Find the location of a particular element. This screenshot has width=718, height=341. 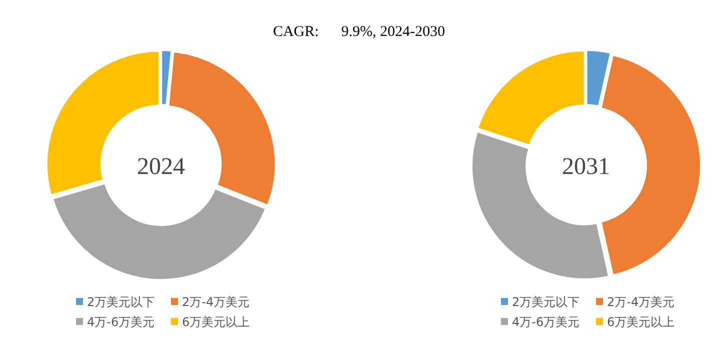

text: 2031 is located at coordinates (586, 167).